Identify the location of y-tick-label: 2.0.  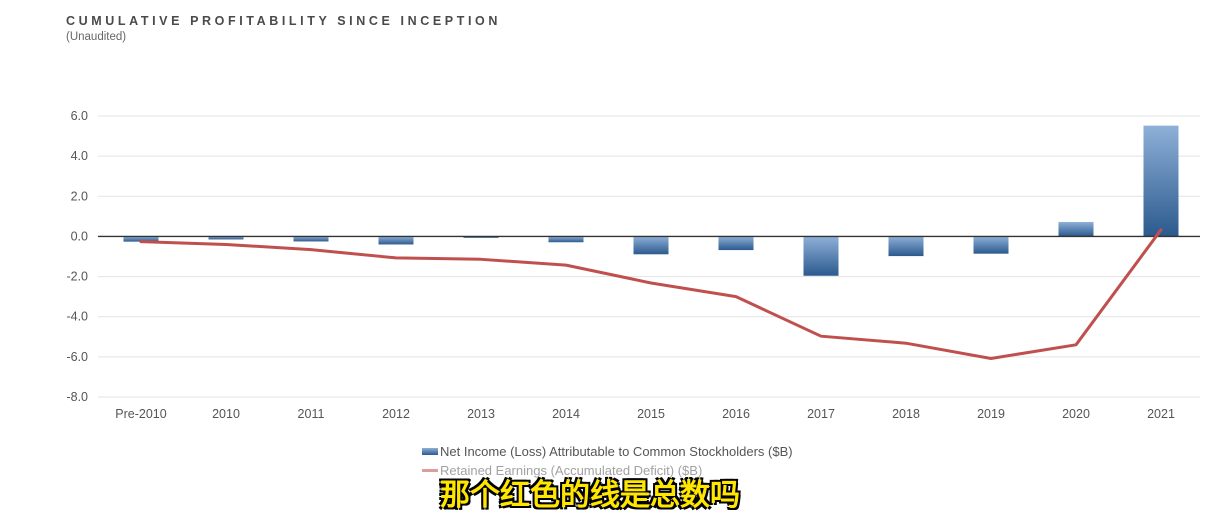
(79, 196).